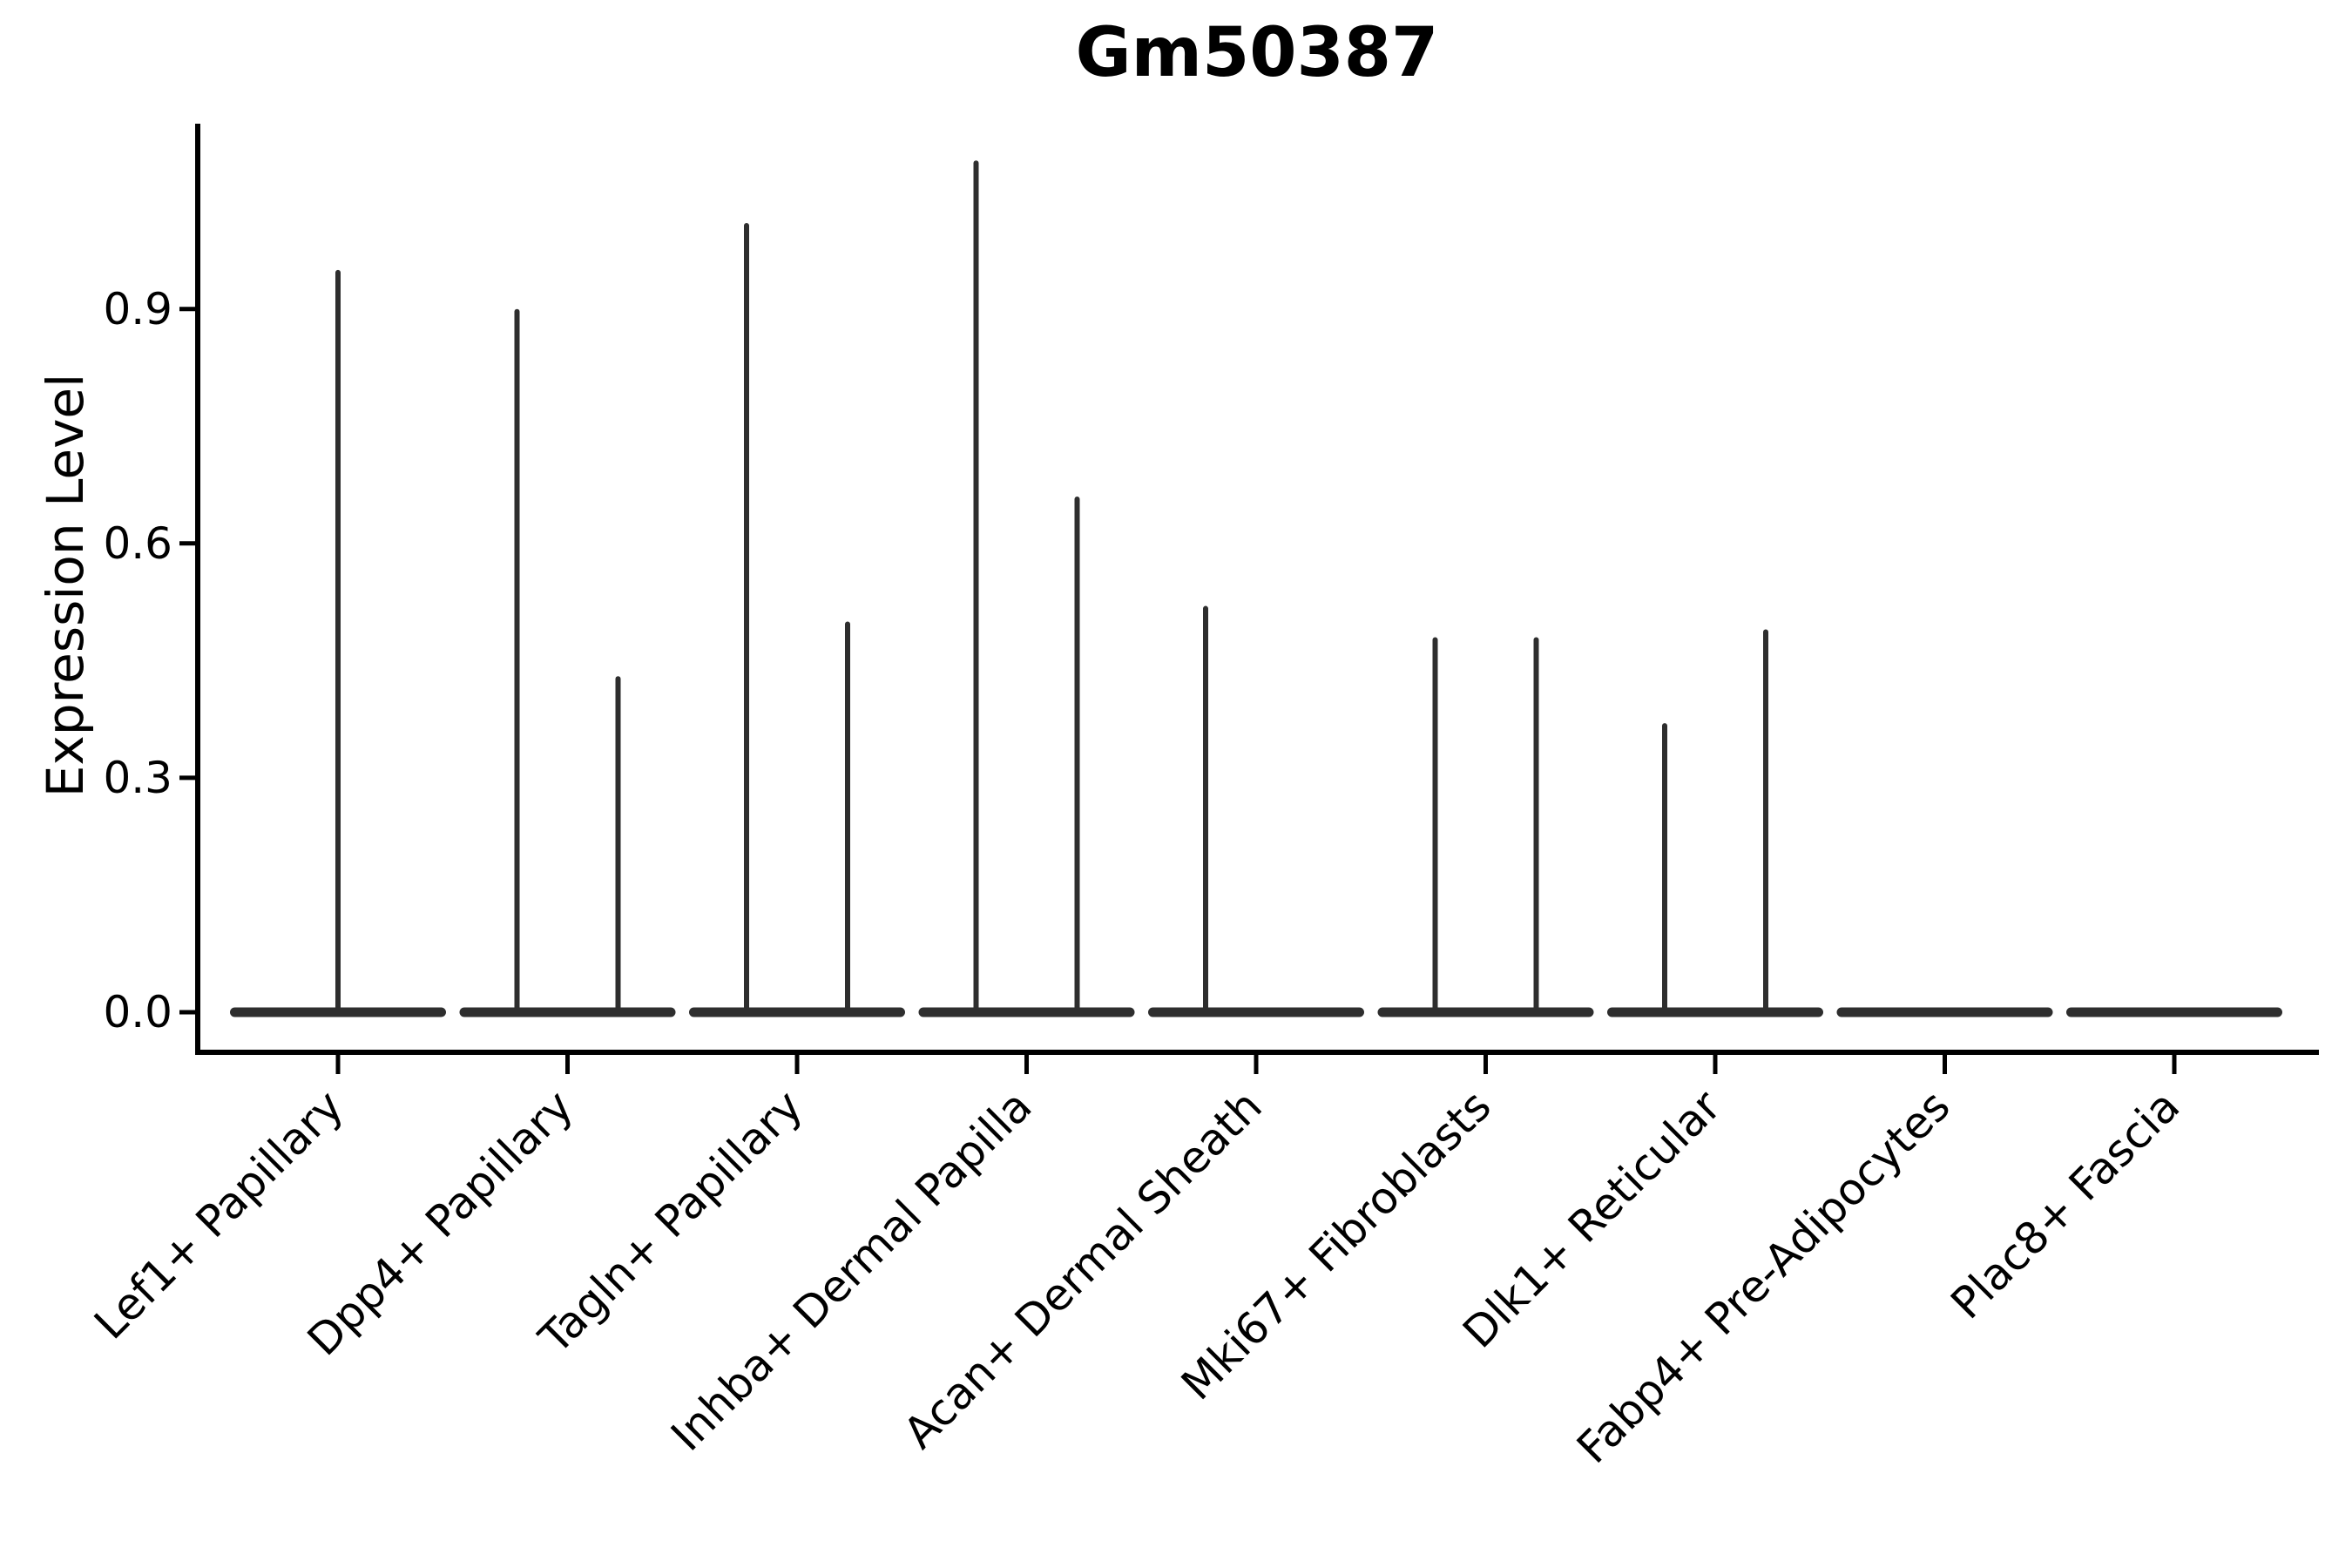 The image size is (2352, 1568). I want to click on y-tick-label-0.0: 0.0, so click(137, 1012).